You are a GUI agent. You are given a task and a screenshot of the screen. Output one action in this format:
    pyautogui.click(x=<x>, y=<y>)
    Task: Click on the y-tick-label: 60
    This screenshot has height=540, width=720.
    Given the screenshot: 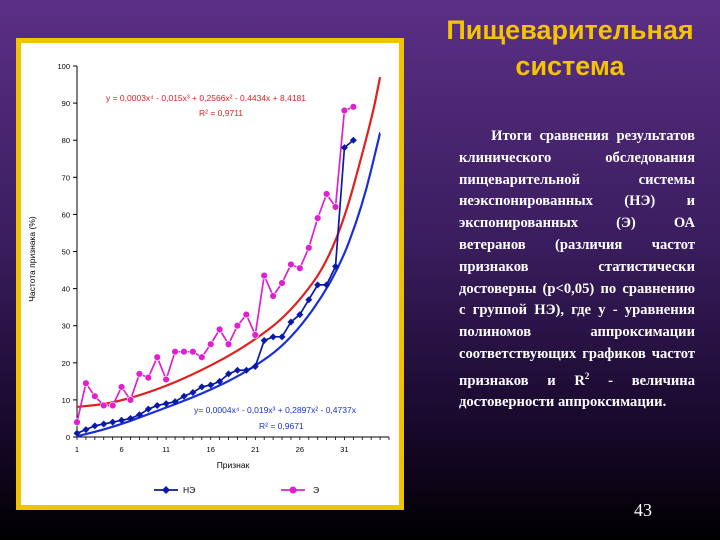 What is the action you would take?
    pyautogui.click(x=66, y=214)
    